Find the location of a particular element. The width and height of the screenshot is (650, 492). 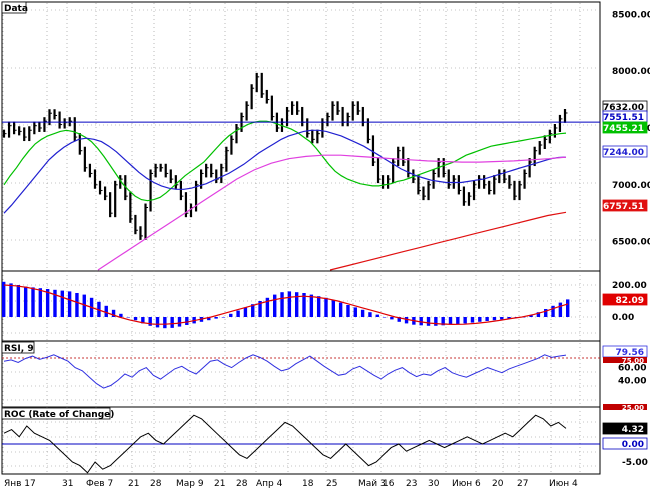

x-tick-label: 25 is located at coordinates (331, 484).